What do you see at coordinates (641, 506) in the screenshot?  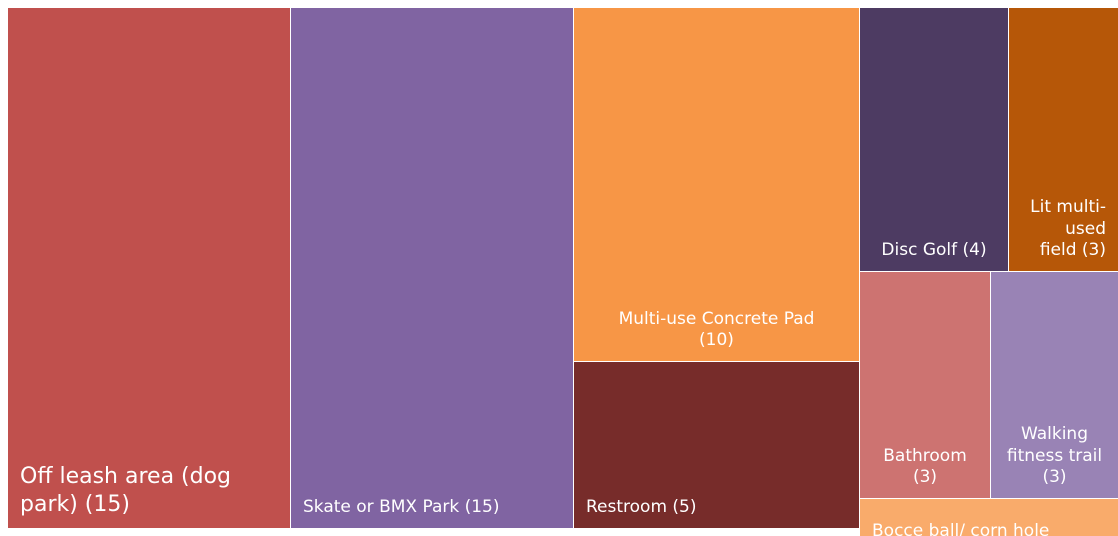 I see `treemap-tile-label-line: Restroom (5)` at bounding box center [641, 506].